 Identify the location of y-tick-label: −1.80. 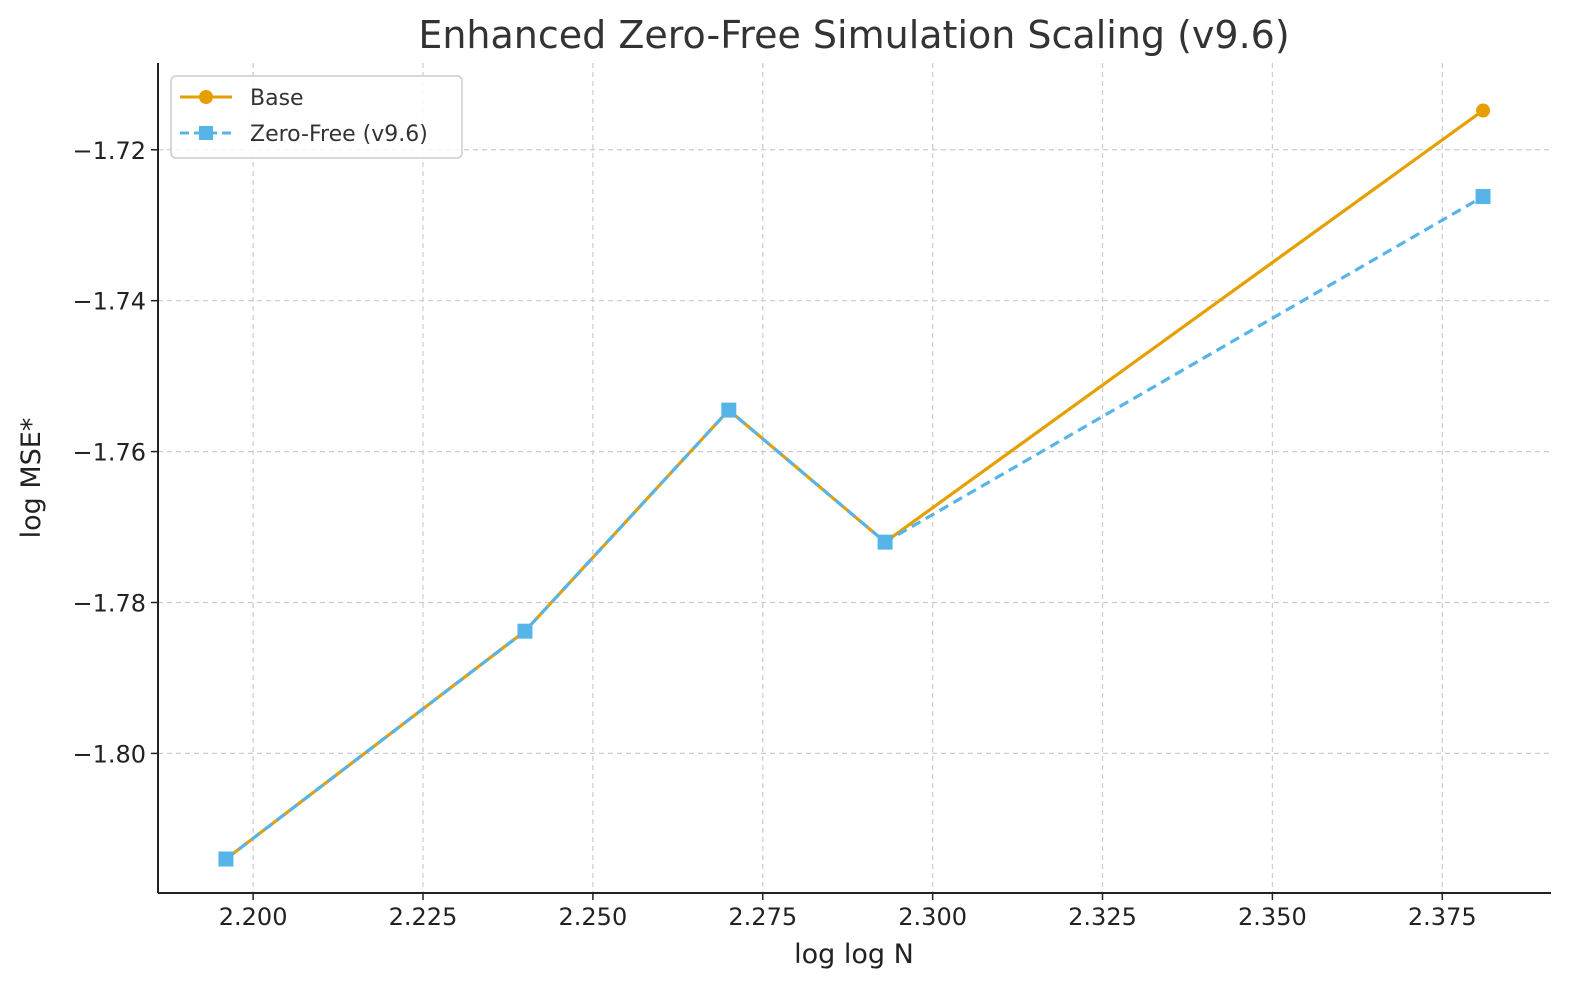
(109, 754).